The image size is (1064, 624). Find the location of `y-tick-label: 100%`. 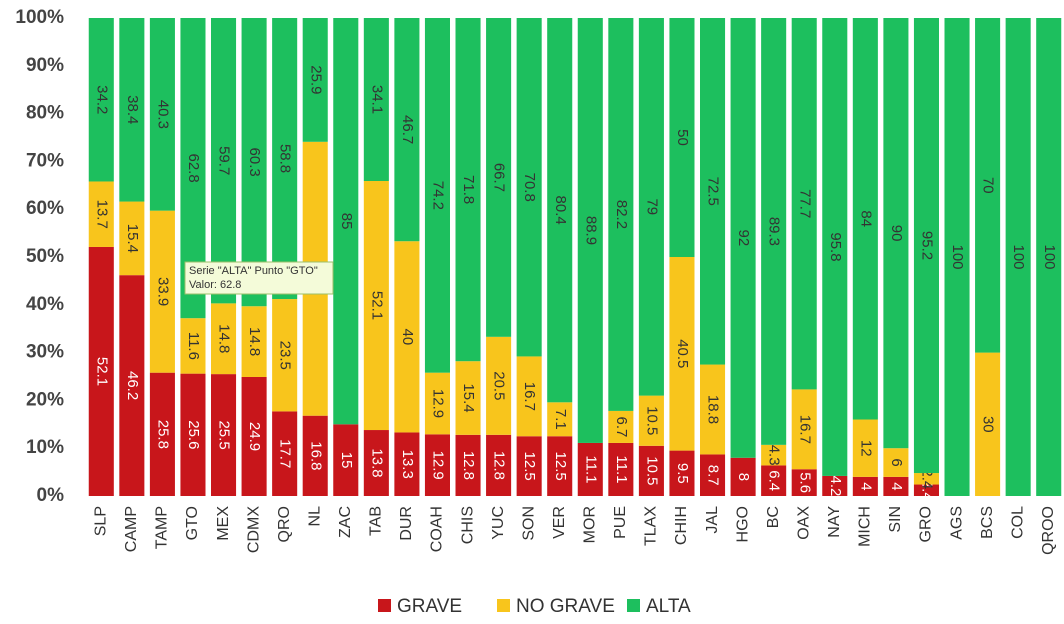

y-tick-label: 100% is located at coordinates (39, 17).